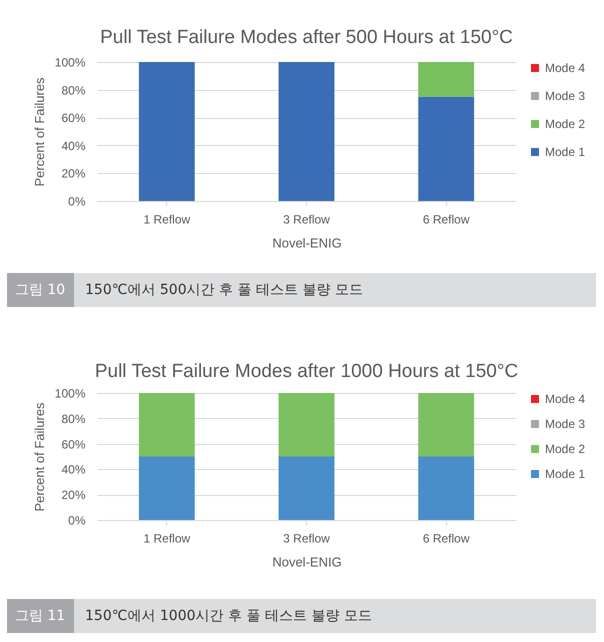  I want to click on text: 150℃에서 1000시간 후 풀 테스트 불량 모드, so click(228, 616).